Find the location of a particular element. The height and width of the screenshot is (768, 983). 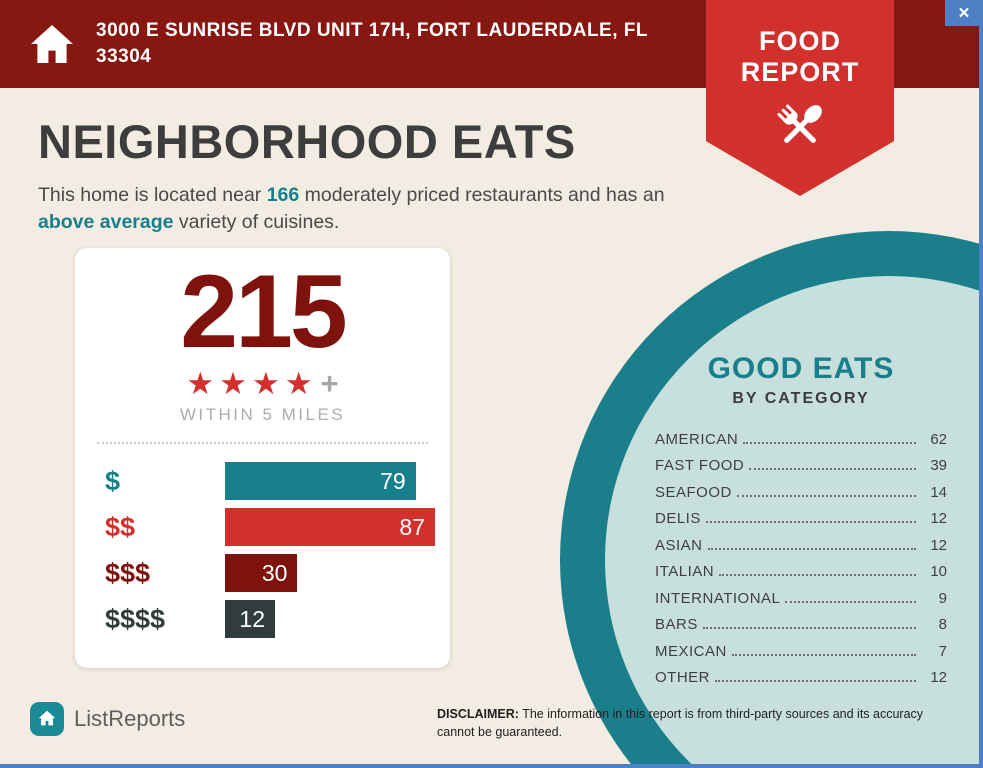

cuisine-row: INTERNATIONAL 9 is located at coordinates (801, 596).